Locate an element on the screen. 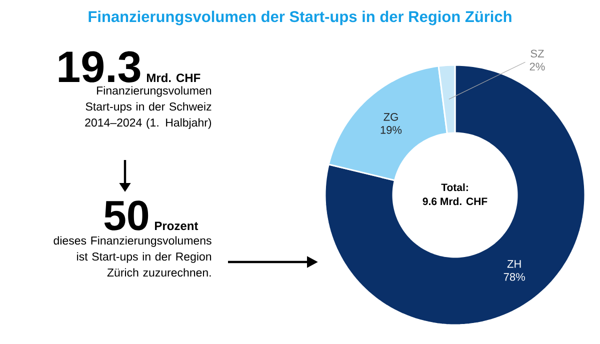 Image resolution: width=600 pixels, height=344 pixels. text: Mrd. CHF is located at coordinates (173, 77).